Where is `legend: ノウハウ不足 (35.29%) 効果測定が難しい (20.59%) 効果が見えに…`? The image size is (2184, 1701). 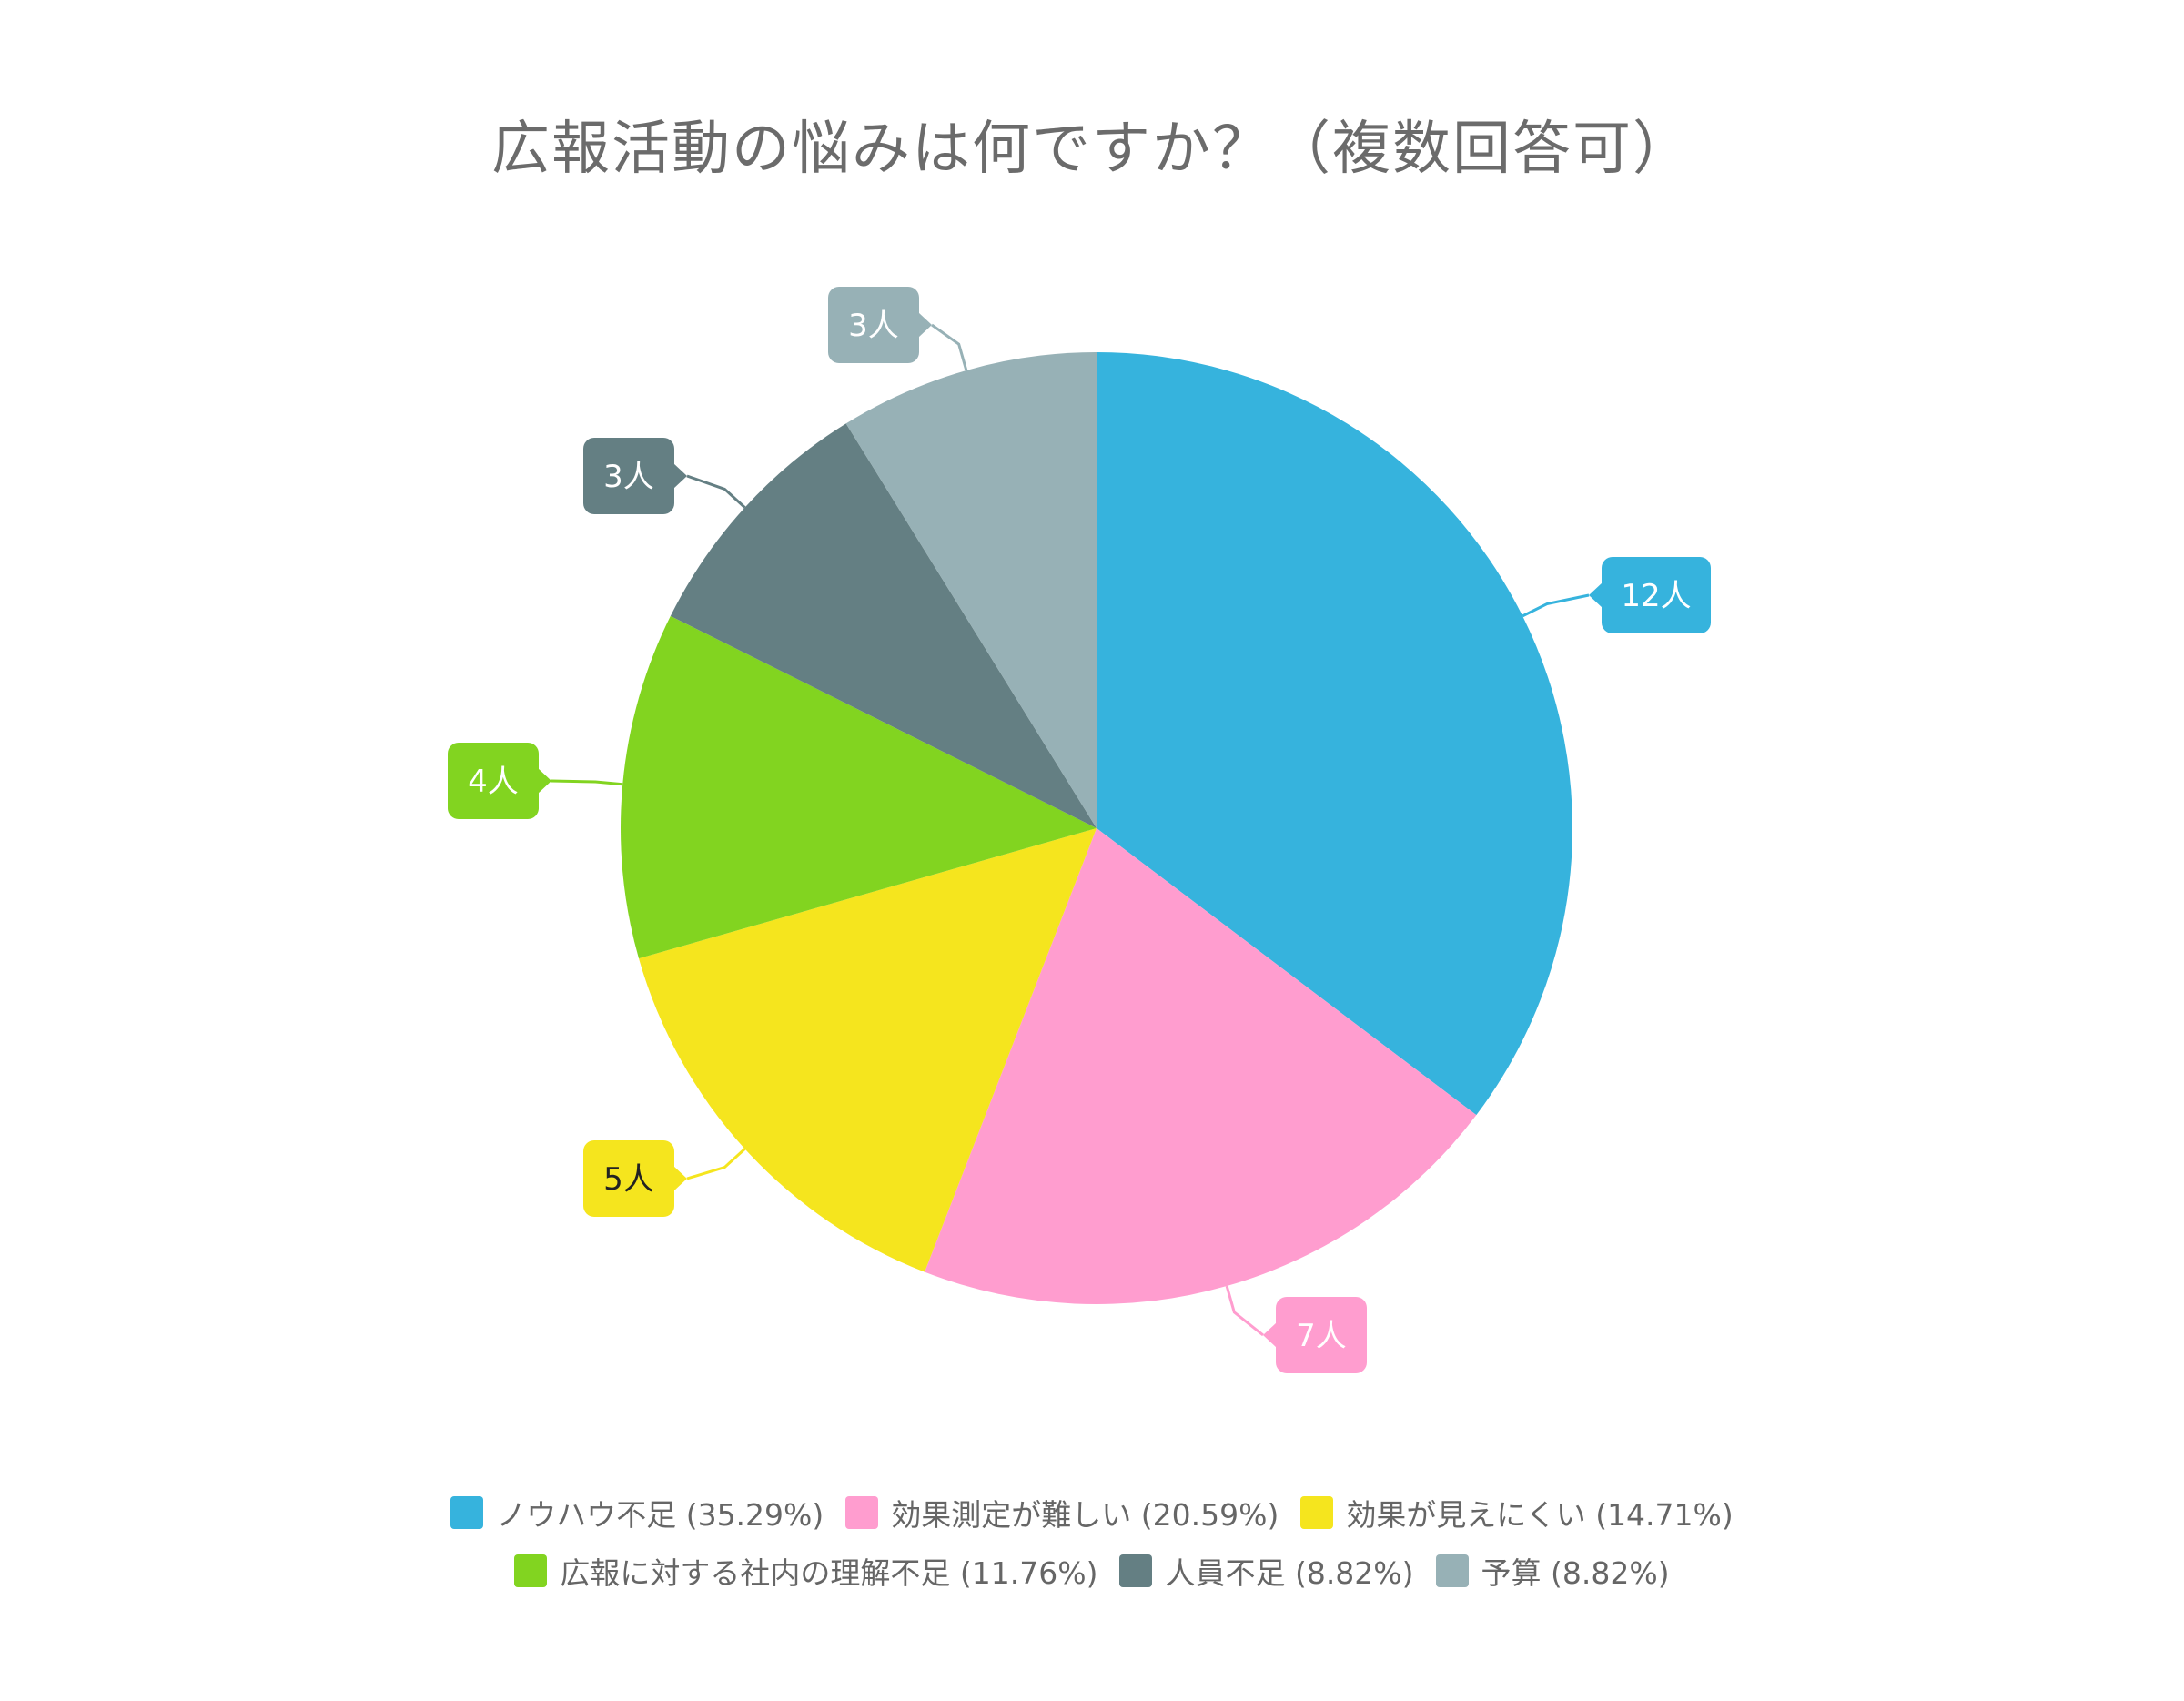
legend: ノウハウ不足 (35.29%) 効果測定が難しい (20.59%) 効果が見えに… is located at coordinates (1092, 1541).